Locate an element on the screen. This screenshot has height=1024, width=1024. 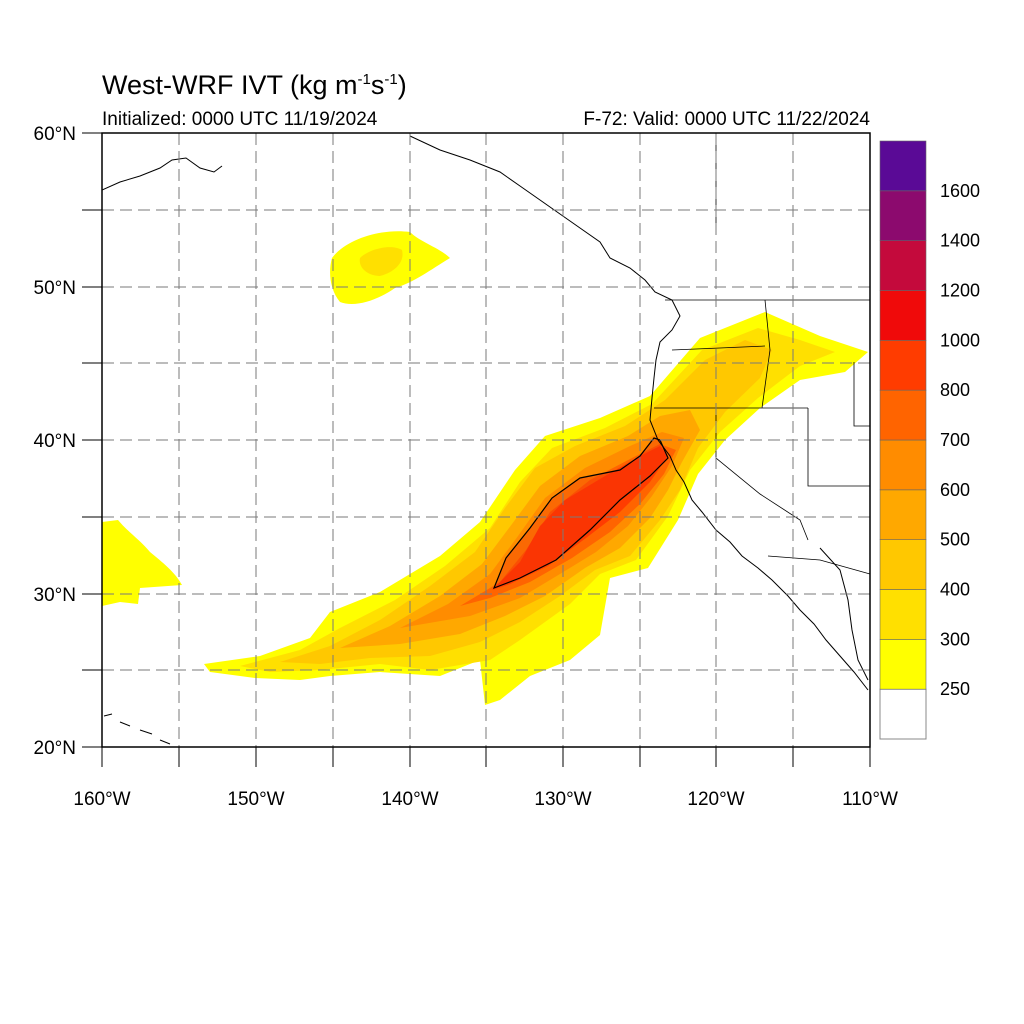
valid-time: F-72: Valid: 0000 UTC 11/22/2024 is located at coordinates (726, 119).